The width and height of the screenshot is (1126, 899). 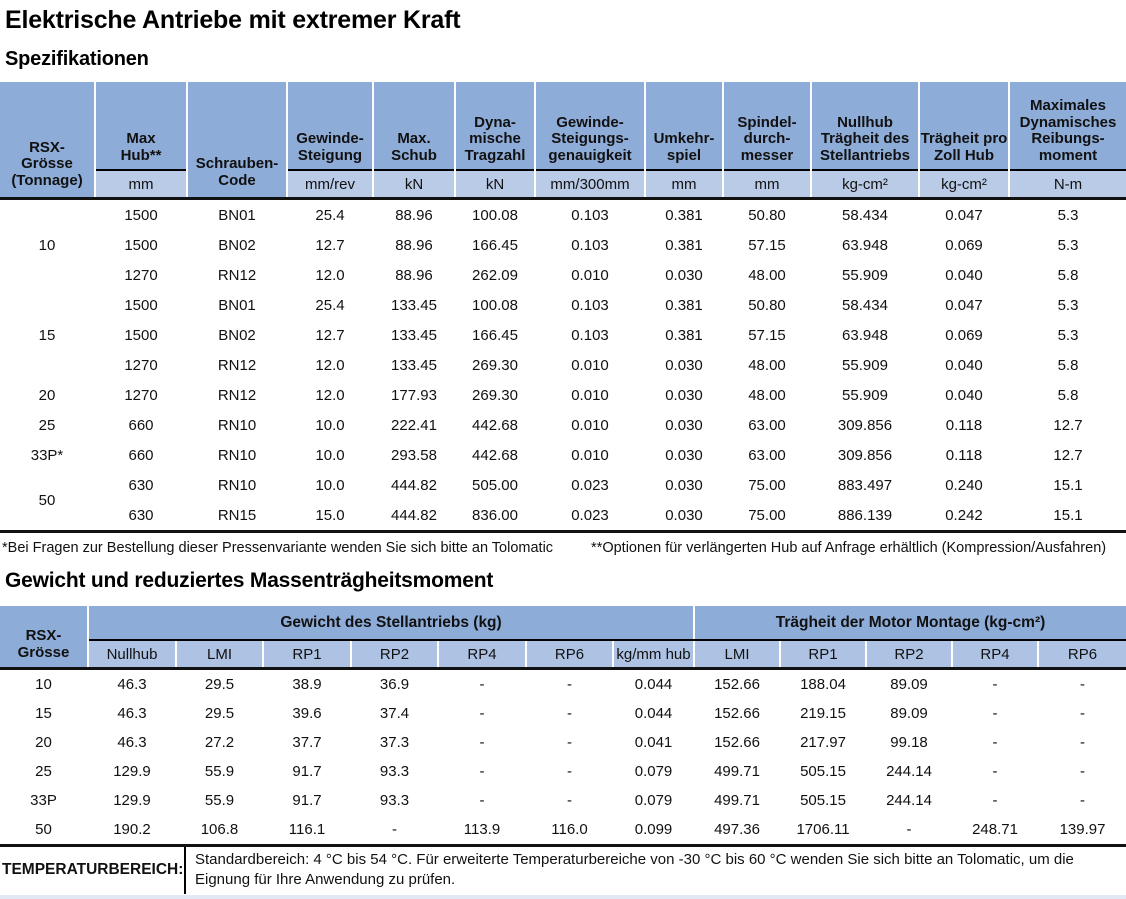 What do you see at coordinates (1067, 305) in the screenshot?
I see `spec-cell: 5.3` at bounding box center [1067, 305].